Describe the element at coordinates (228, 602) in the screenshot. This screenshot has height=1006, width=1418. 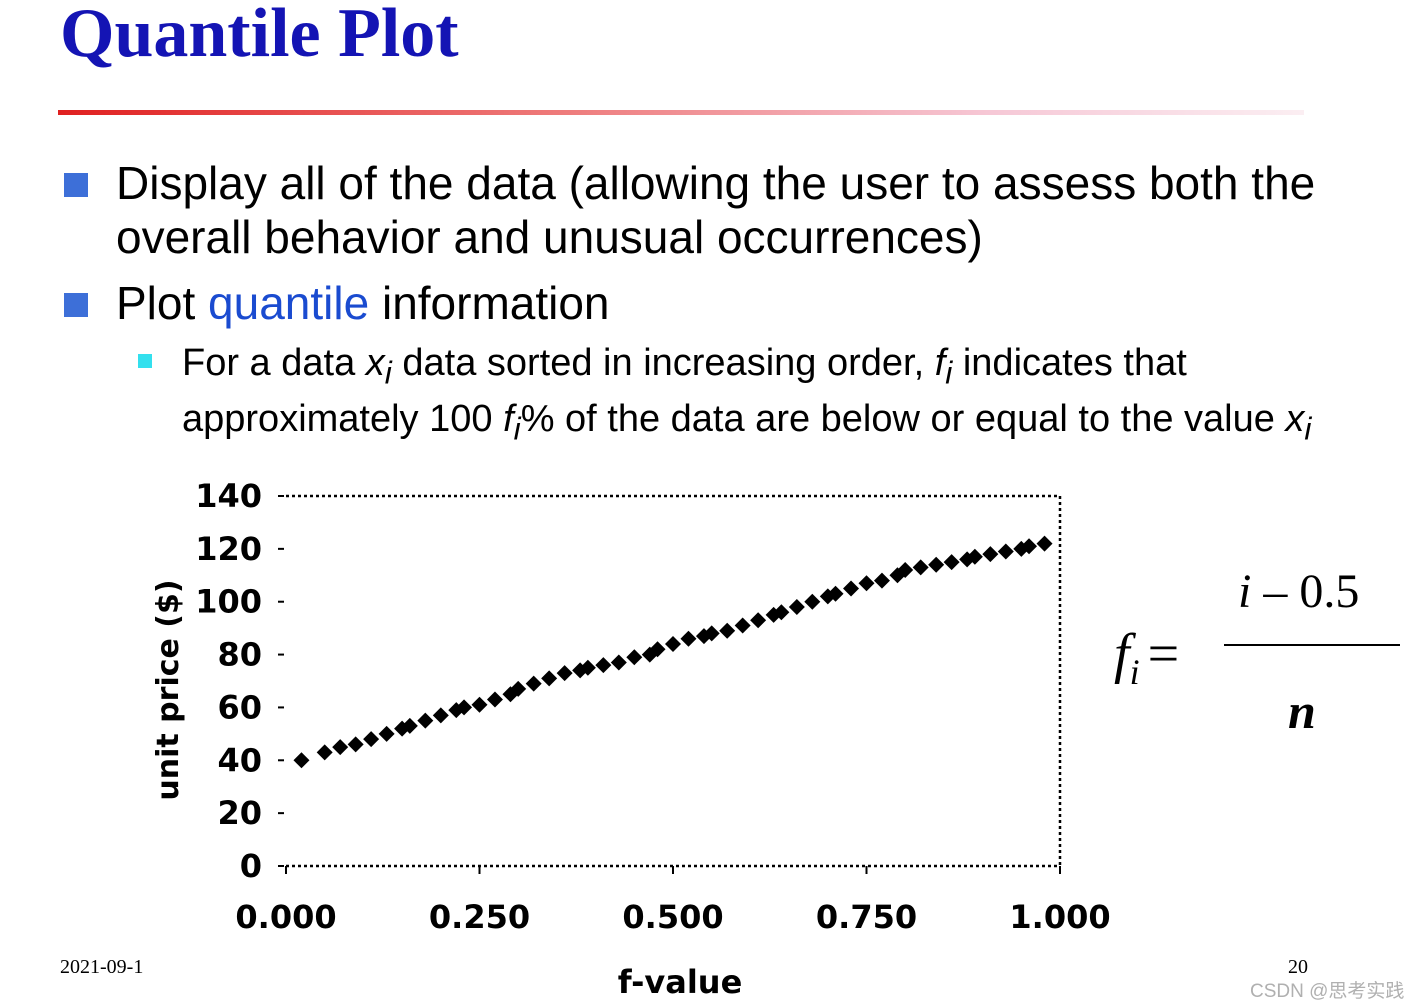
I see `y-tick-label: 100` at that location.